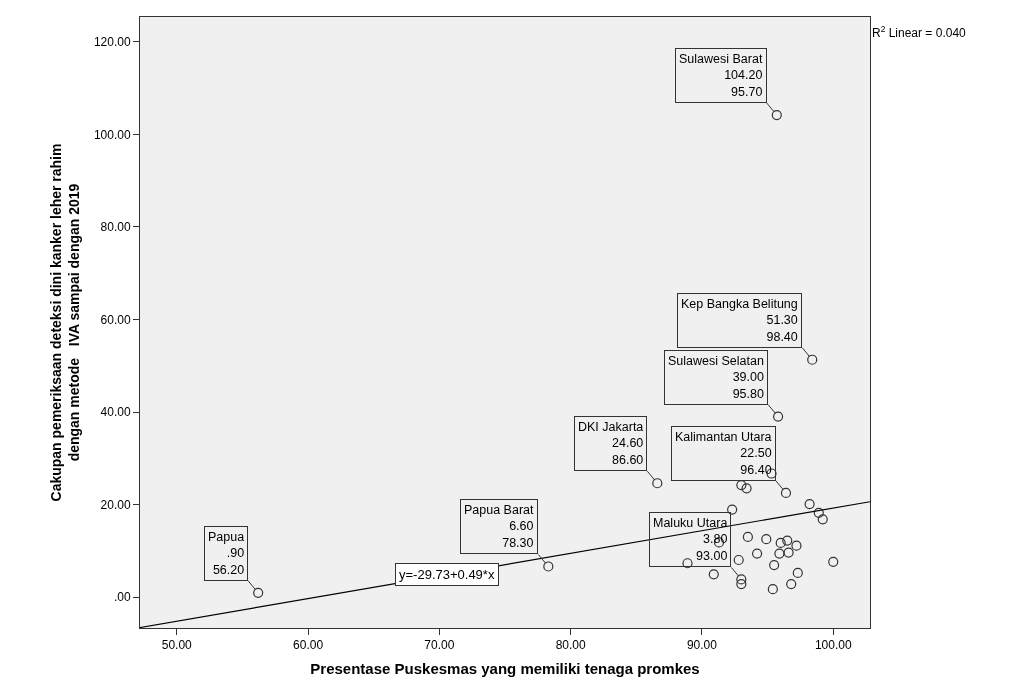 This screenshot has width=1014, height=691. I want to click on y-tick-label: 60.00, so click(115, 319).